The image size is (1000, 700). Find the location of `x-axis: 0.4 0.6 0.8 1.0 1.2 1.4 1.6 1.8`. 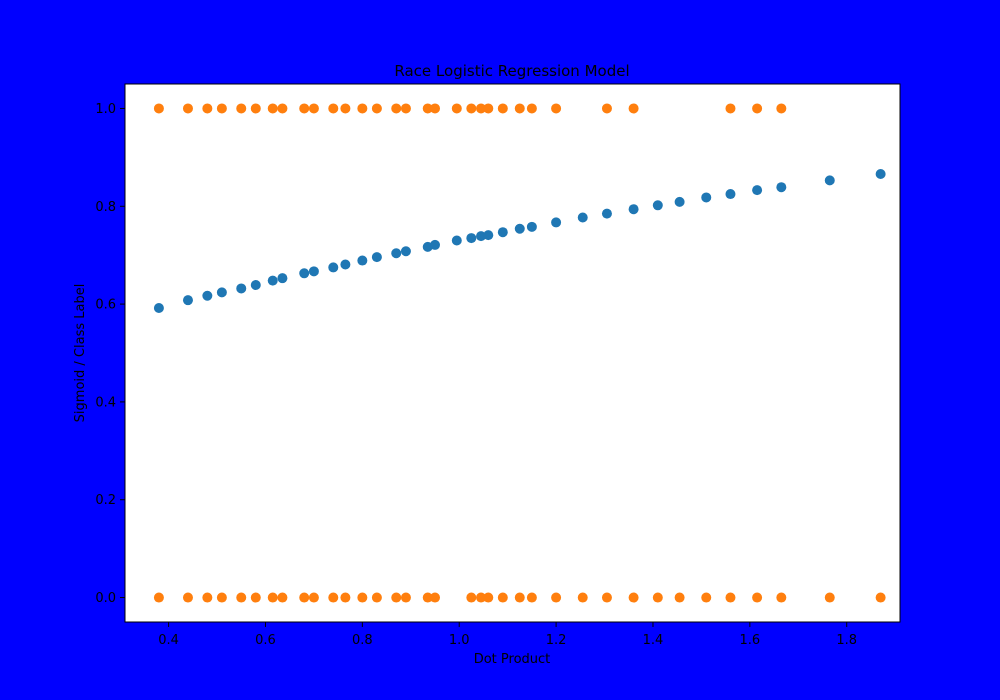

x-axis: 0.4 0.6 0.8 1.0 1.2 1.4 1.6 1.8 is located at coordinates (507, 635).